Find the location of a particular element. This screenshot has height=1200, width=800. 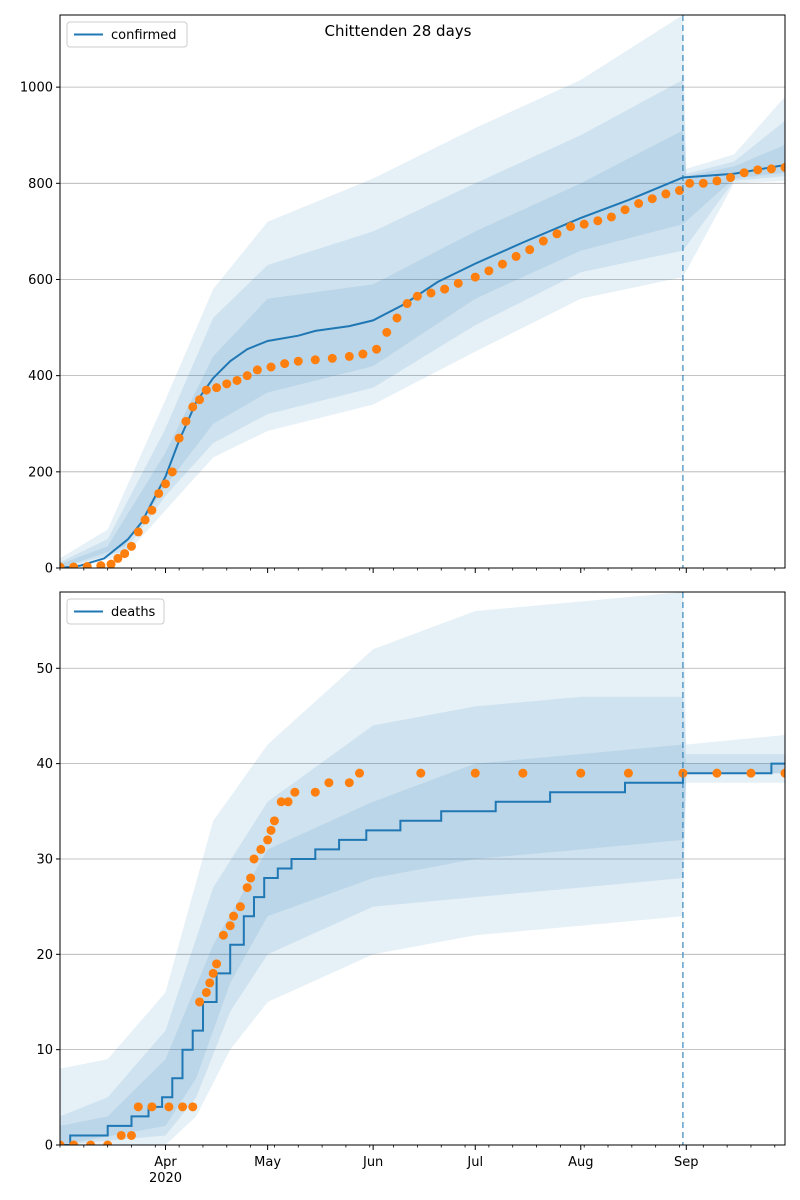

x-tick-label: Jul is located at coordinates (474, 1162).